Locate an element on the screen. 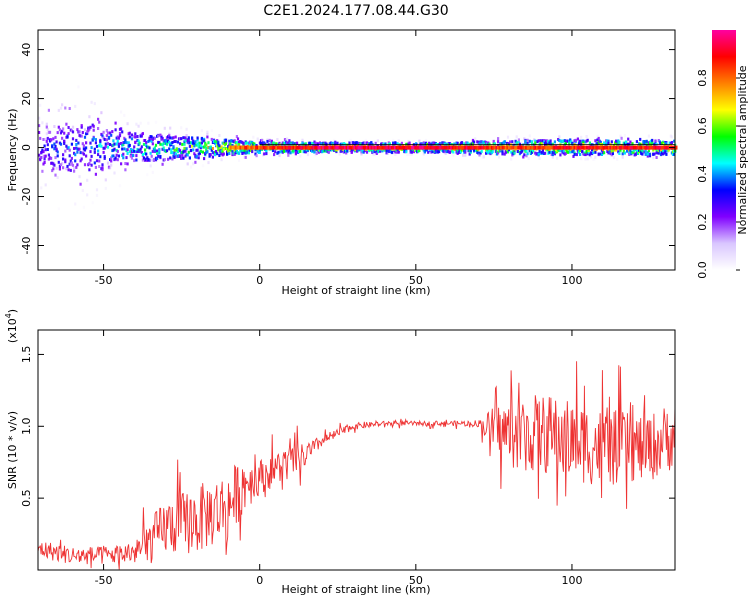 The height and width of the screenshot is (600, 750). colorbar-tick-label: 0.0 is located at coordinates (702, 270).